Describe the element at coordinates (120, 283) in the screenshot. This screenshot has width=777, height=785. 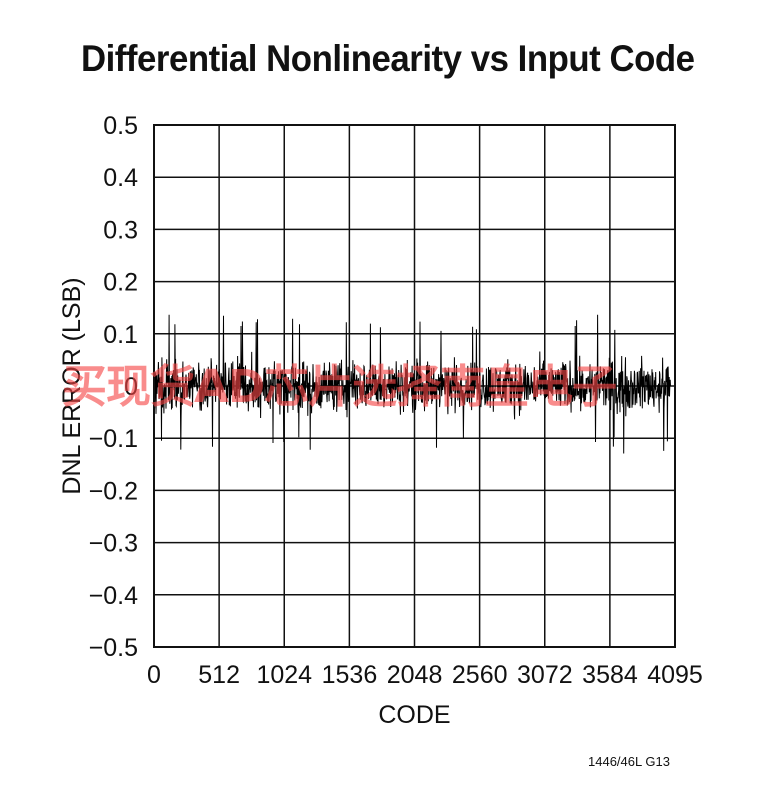
I see `y-tick-label: 0.2` at that location.